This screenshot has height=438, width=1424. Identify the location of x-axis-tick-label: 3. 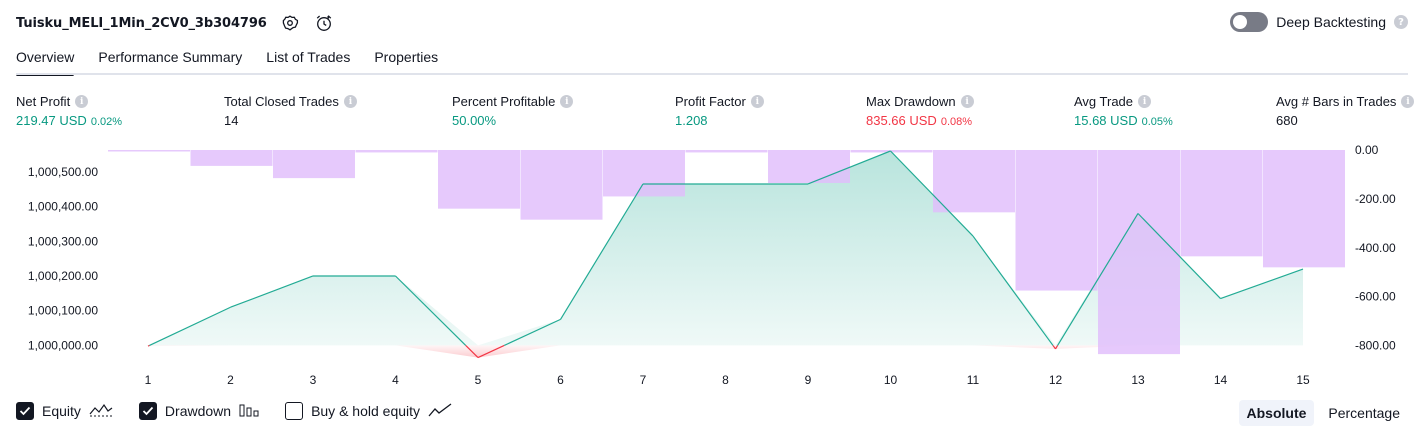
(313, 380).